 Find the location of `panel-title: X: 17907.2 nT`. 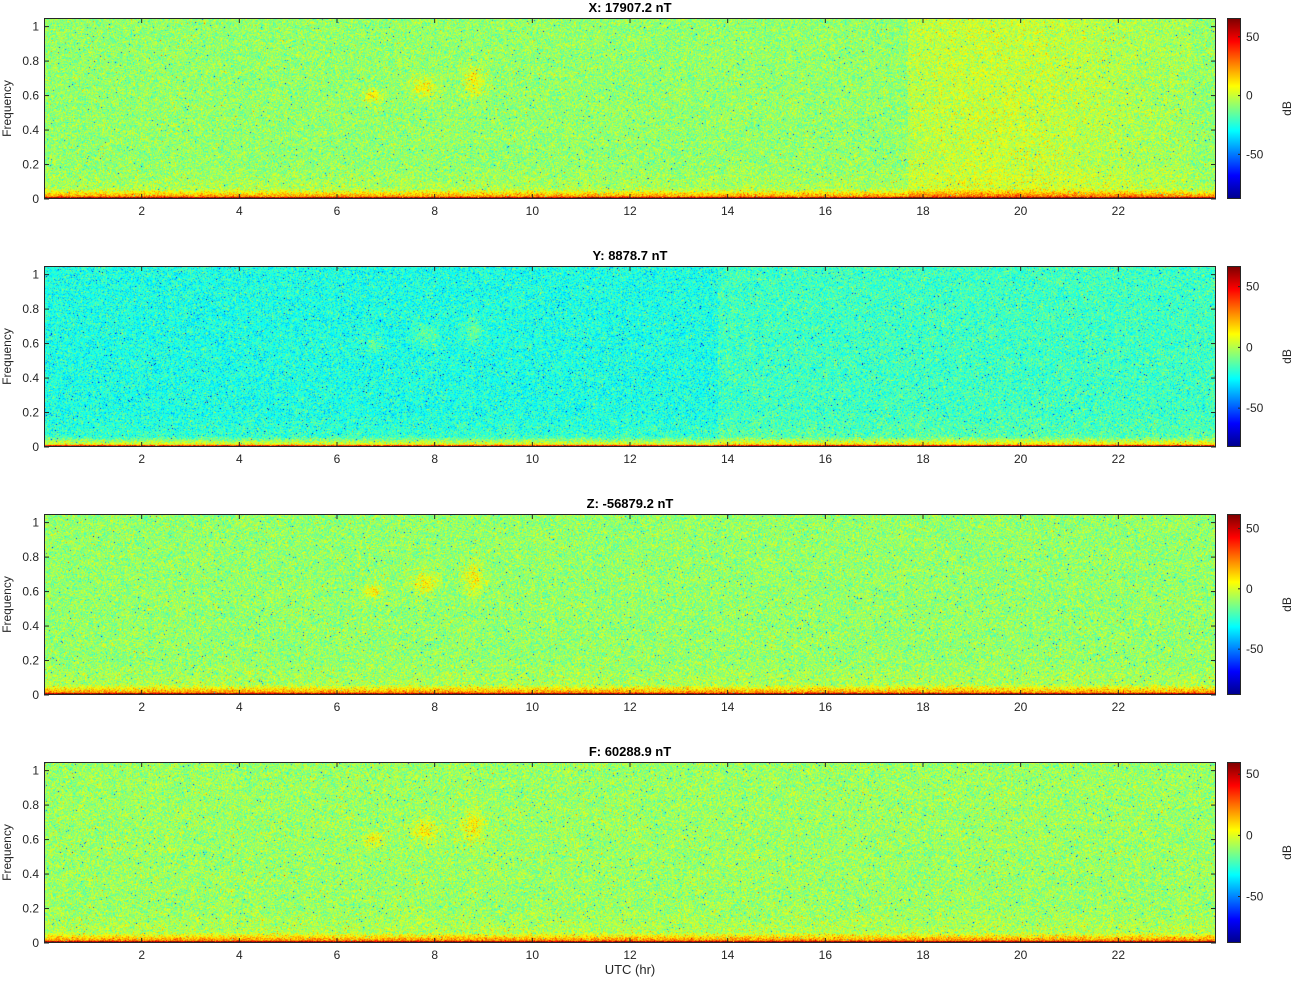

panel-title: X: 17907.2 nT is located at coordinates (630, 7).